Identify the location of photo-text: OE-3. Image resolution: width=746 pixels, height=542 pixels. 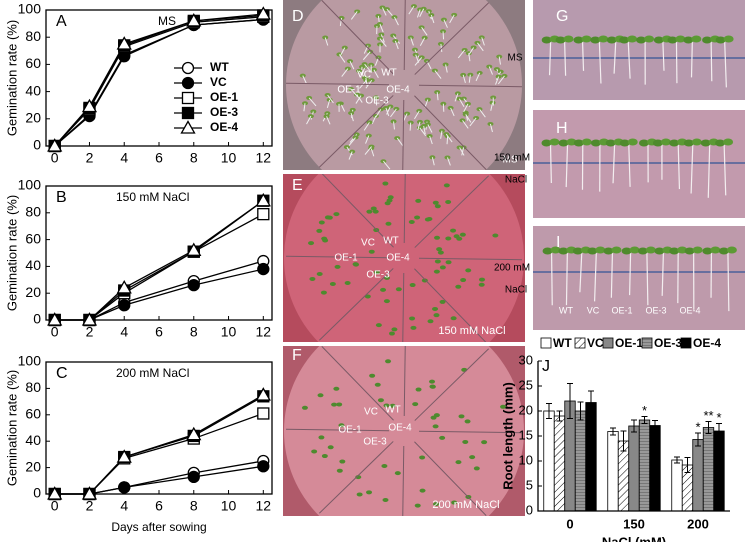
(655, 310).